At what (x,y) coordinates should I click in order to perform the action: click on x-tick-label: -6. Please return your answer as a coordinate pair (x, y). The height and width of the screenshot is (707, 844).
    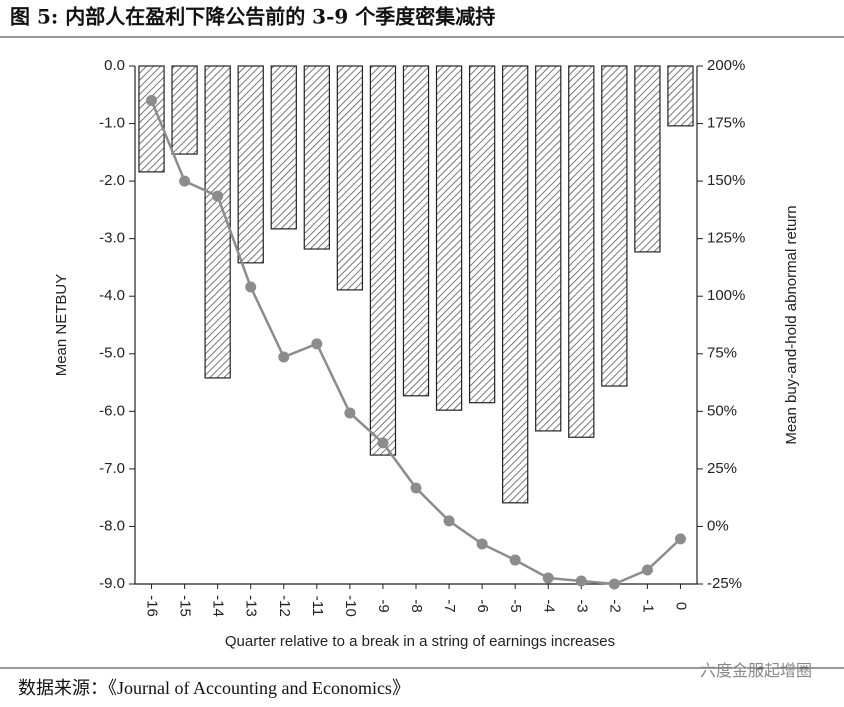
    Looking at the image, I should click on (482, 605).